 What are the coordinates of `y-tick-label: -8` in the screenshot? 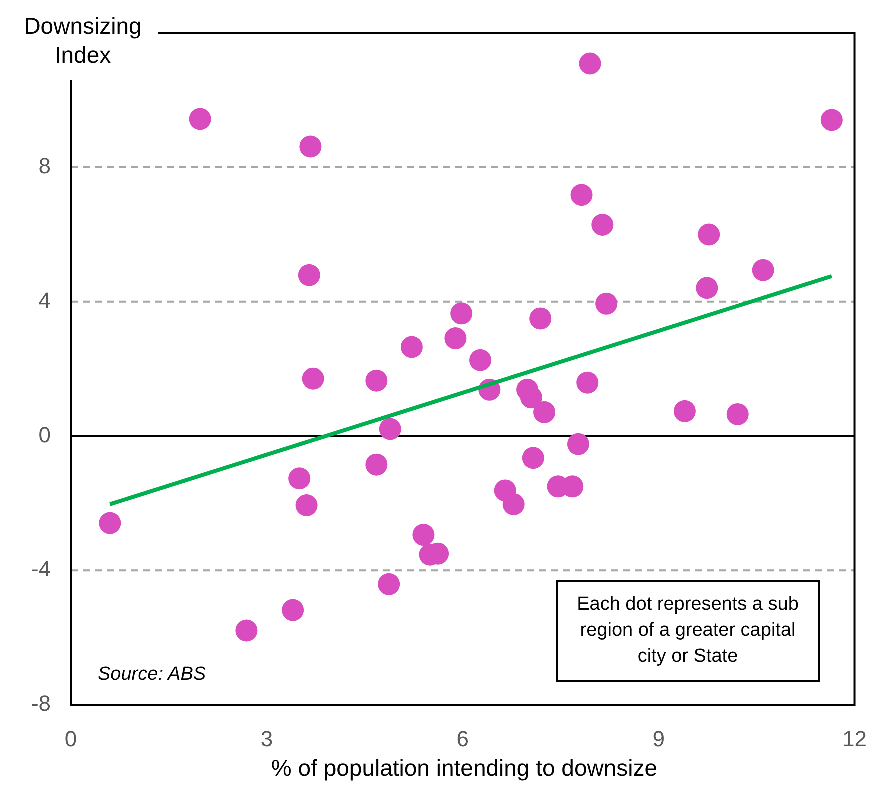 It's located at (41, 703).